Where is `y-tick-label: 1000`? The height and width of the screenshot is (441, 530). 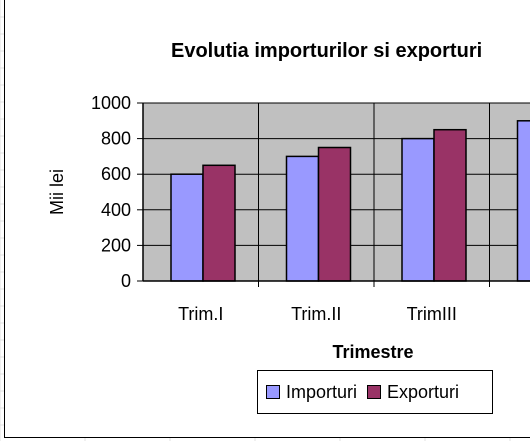
y-tick-label: 1000 is located at coordinates (111, 103).